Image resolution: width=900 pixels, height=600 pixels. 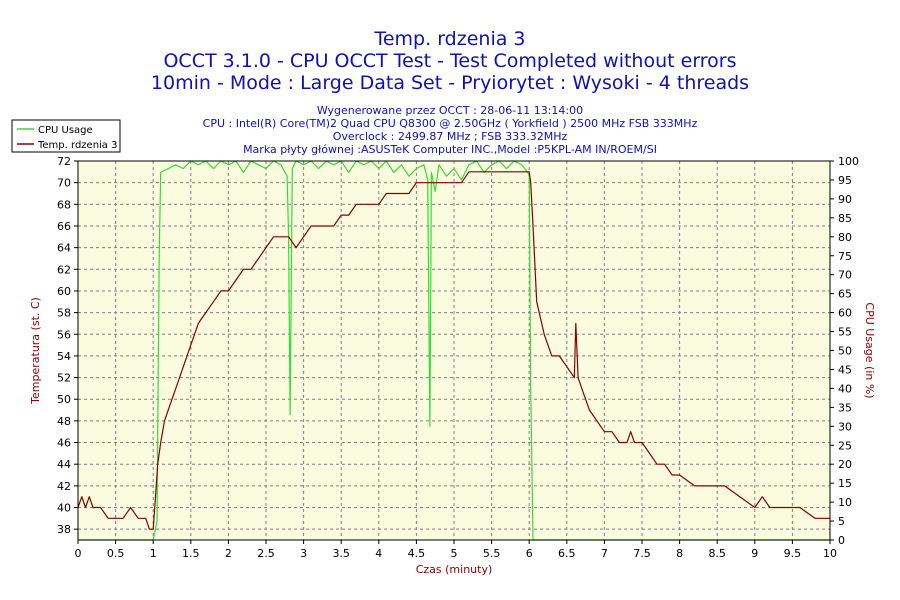 What do you see at coordinates (341, 553) in the screenshot?
I see `x-tick-label: 3.5` at bounding box center [341, 553].